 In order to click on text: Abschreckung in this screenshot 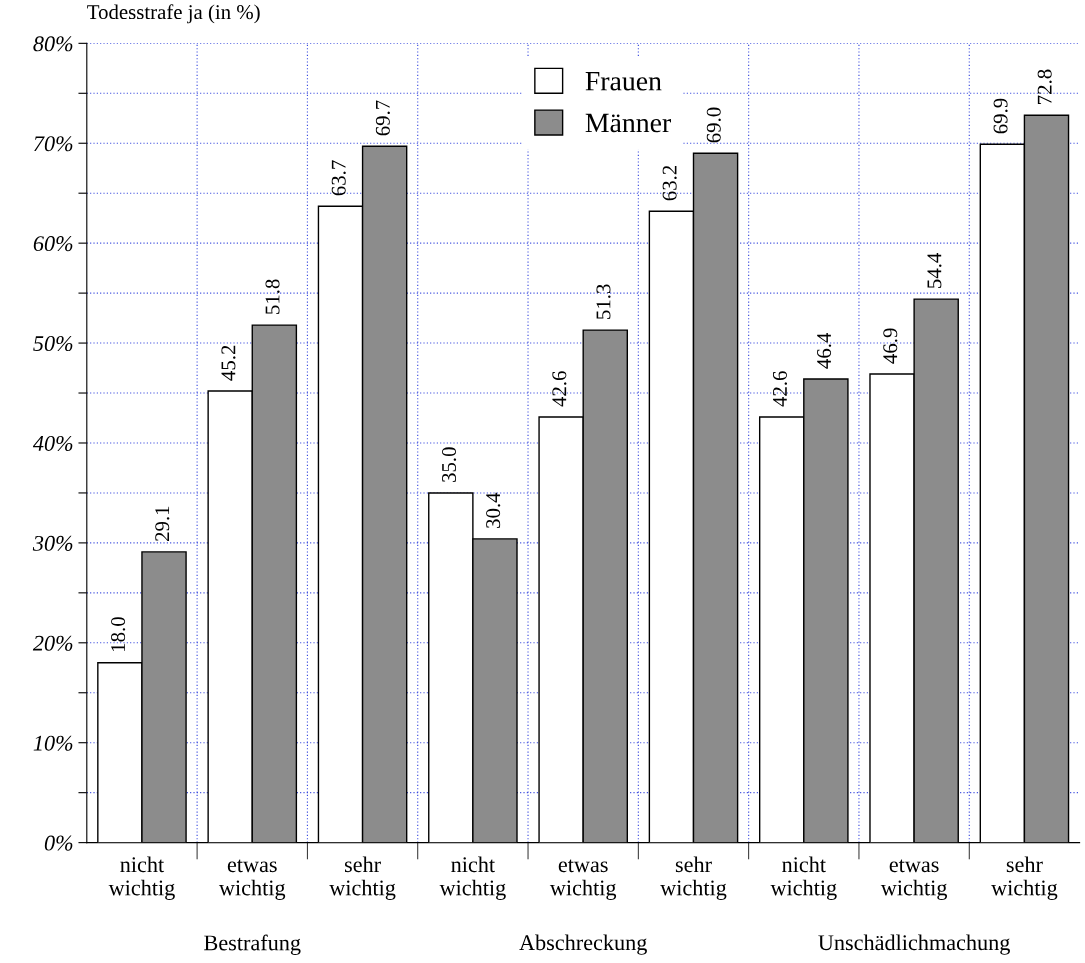, I will do `click(583, 944)`.